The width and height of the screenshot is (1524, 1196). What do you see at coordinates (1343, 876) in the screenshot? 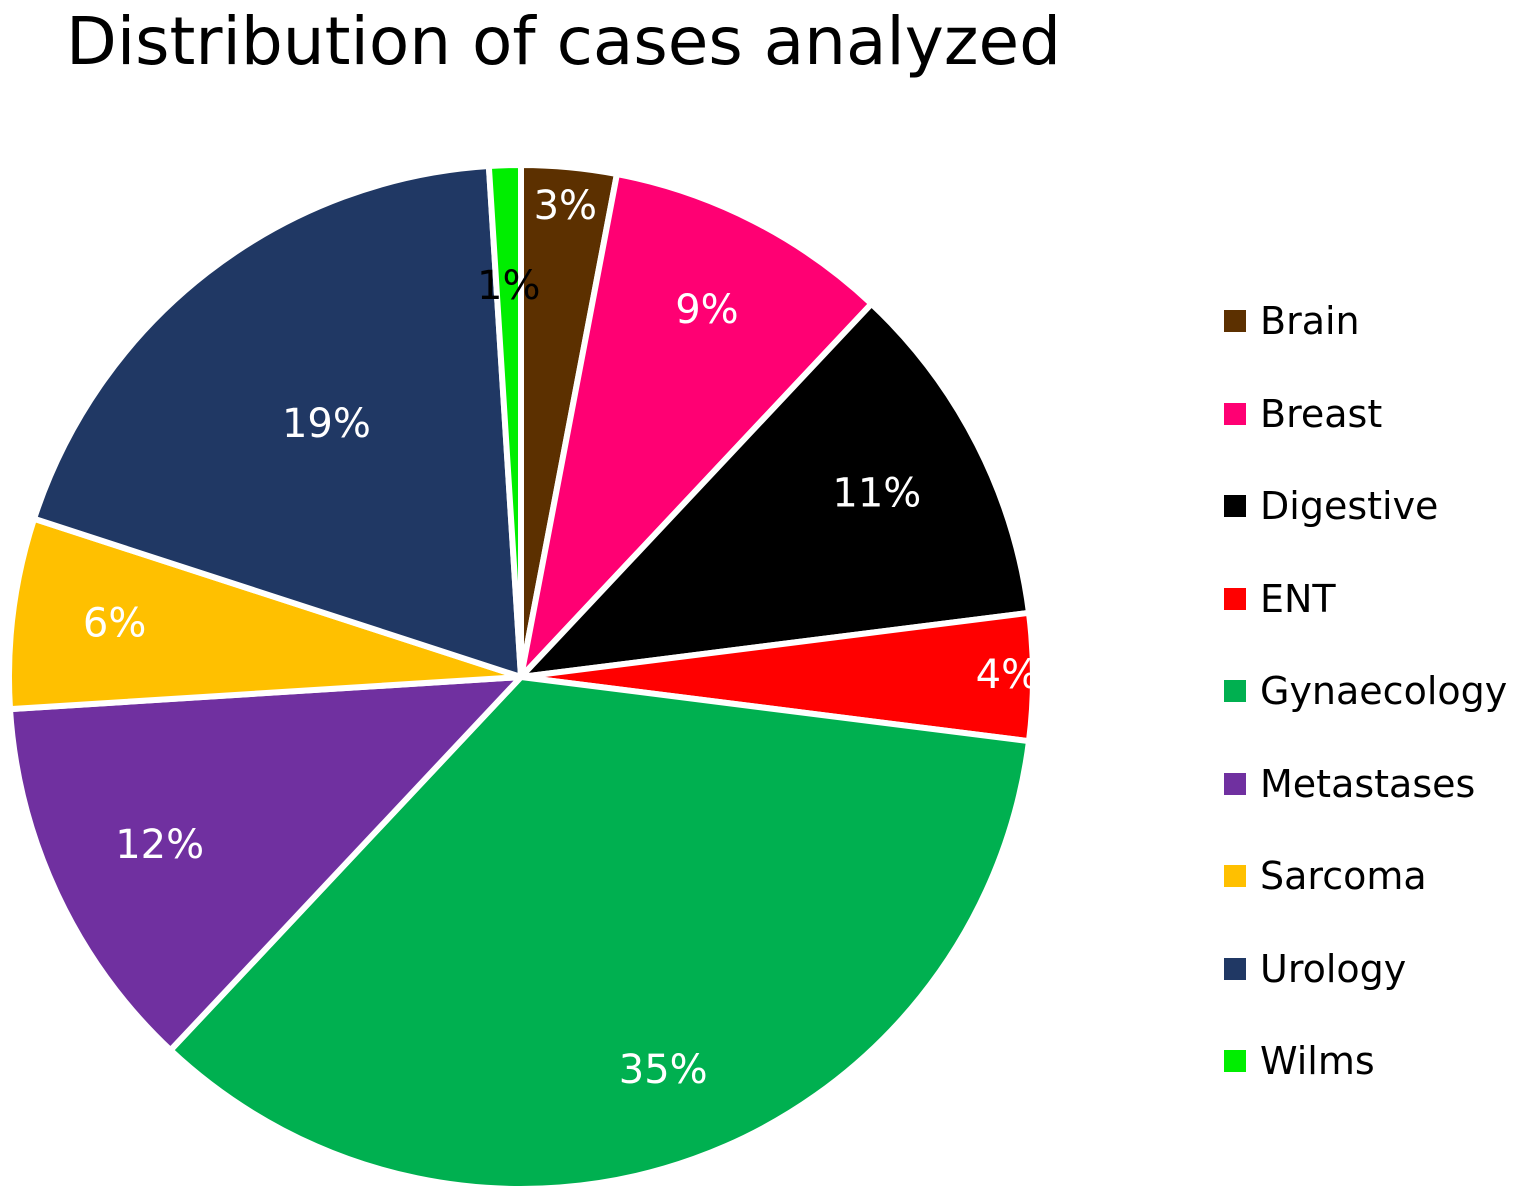
I see `legend-label: Sarcoma` at bounding box center [1343, 876].